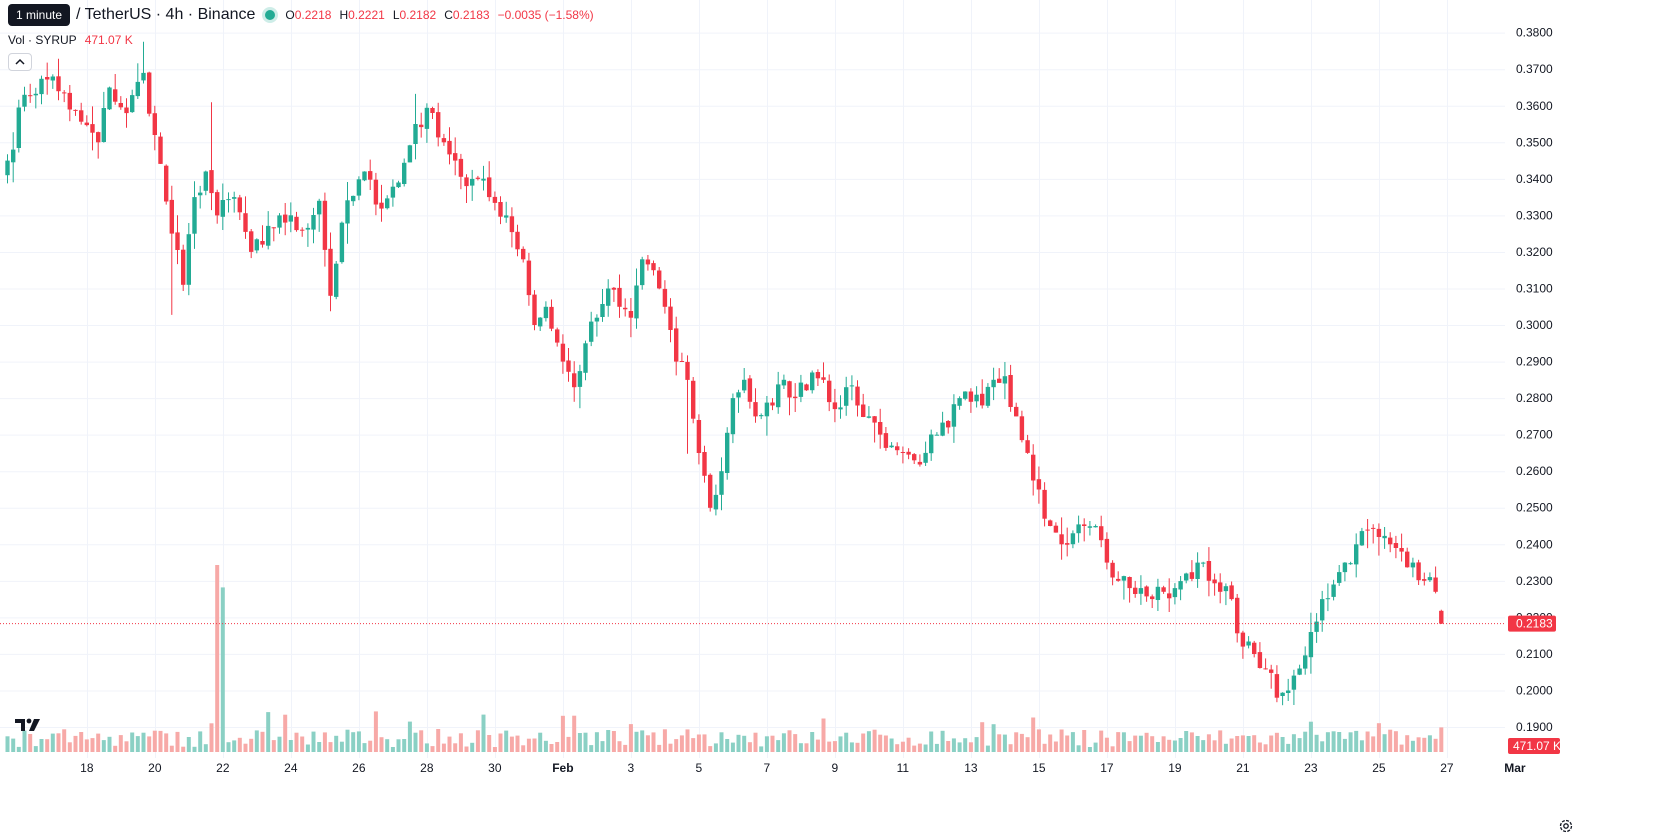  Describe the element at coordinates (270, 15) in the screenshot. I see `market-status-dot` at that location.